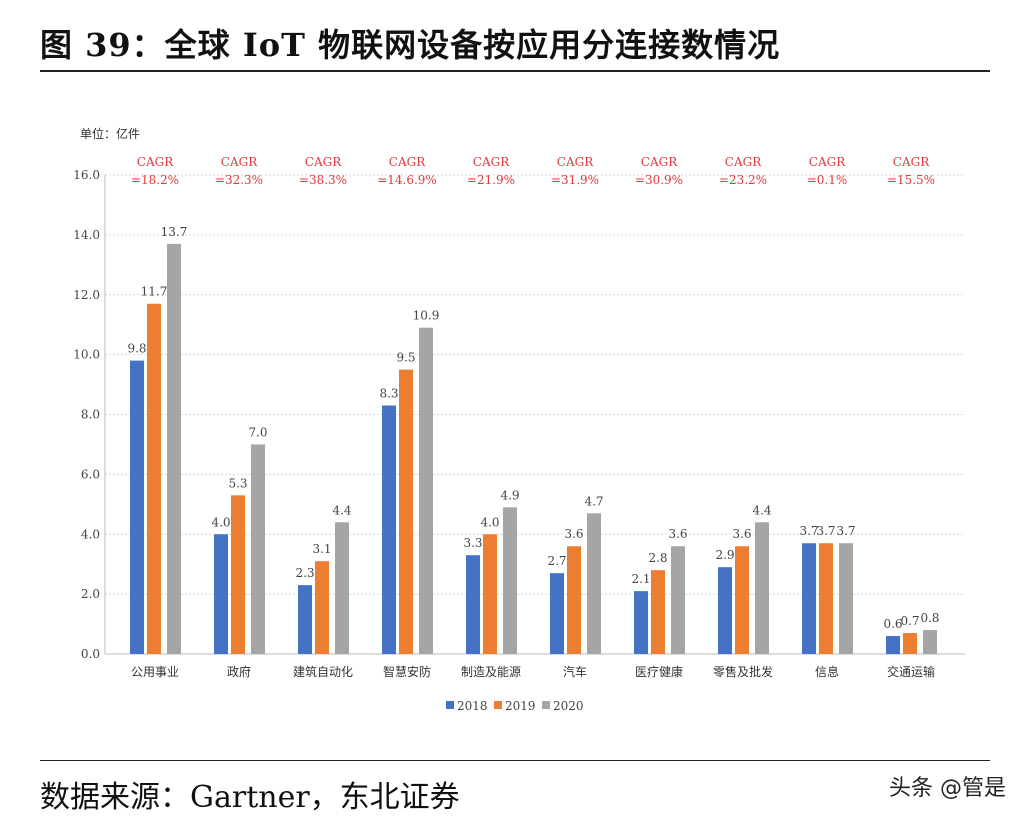 This screenshot has width=1032, height=820. Describe the element at coordinates (90, 654) in the screenshot. I see `y-tick-label: 0.0` at that location.